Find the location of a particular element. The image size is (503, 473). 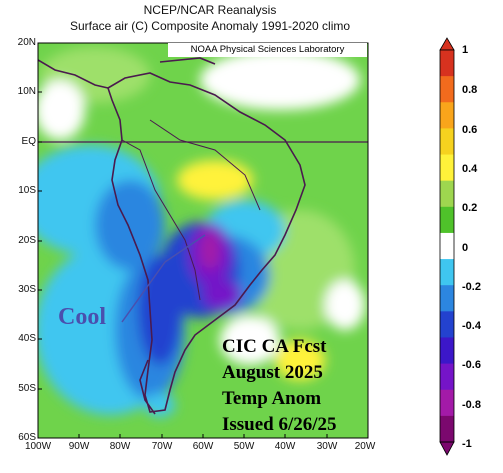

map-title: NCEP/NCAR Reanalysis is located at coordinates (210, 10).